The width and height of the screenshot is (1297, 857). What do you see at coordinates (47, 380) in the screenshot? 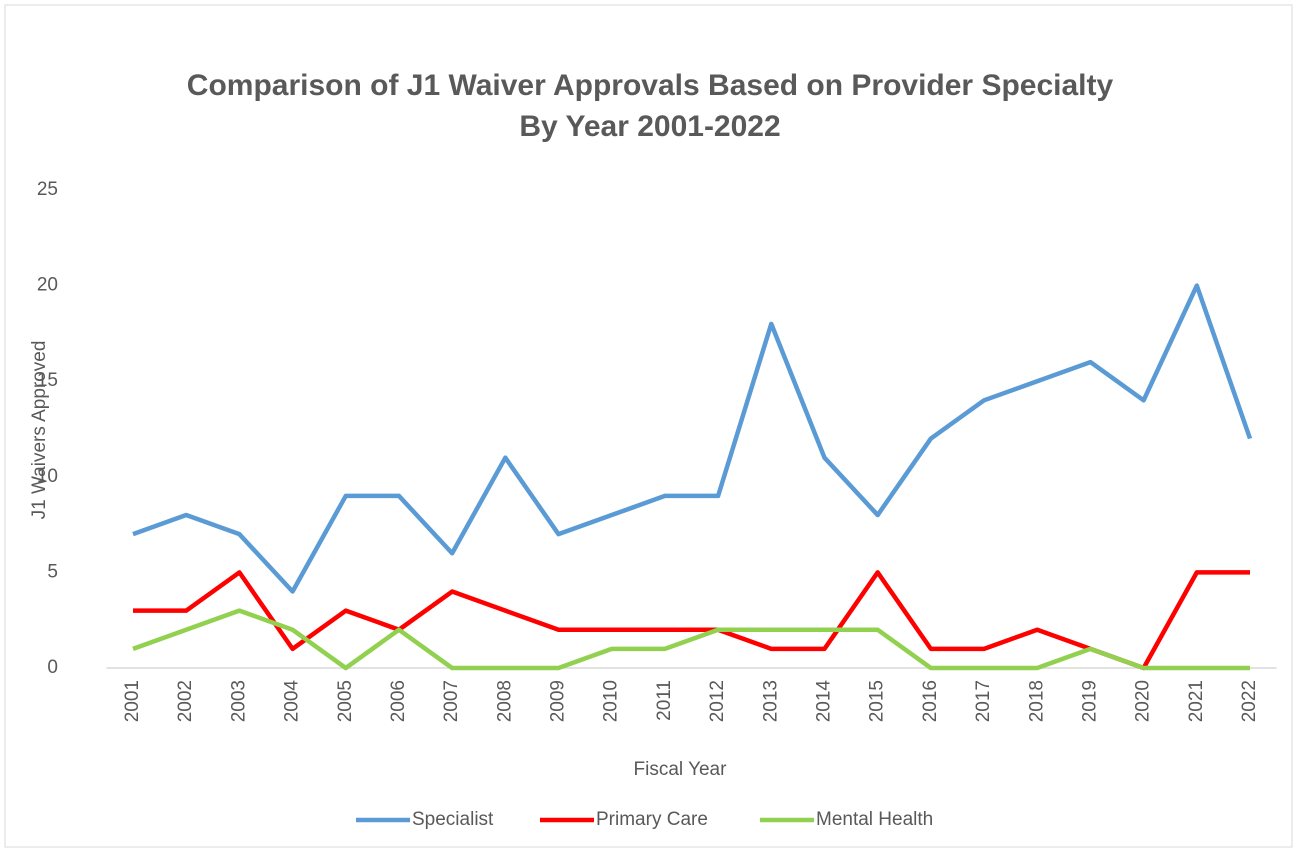
I see `y-tick-label: 15` at bounding box center [47, 380].